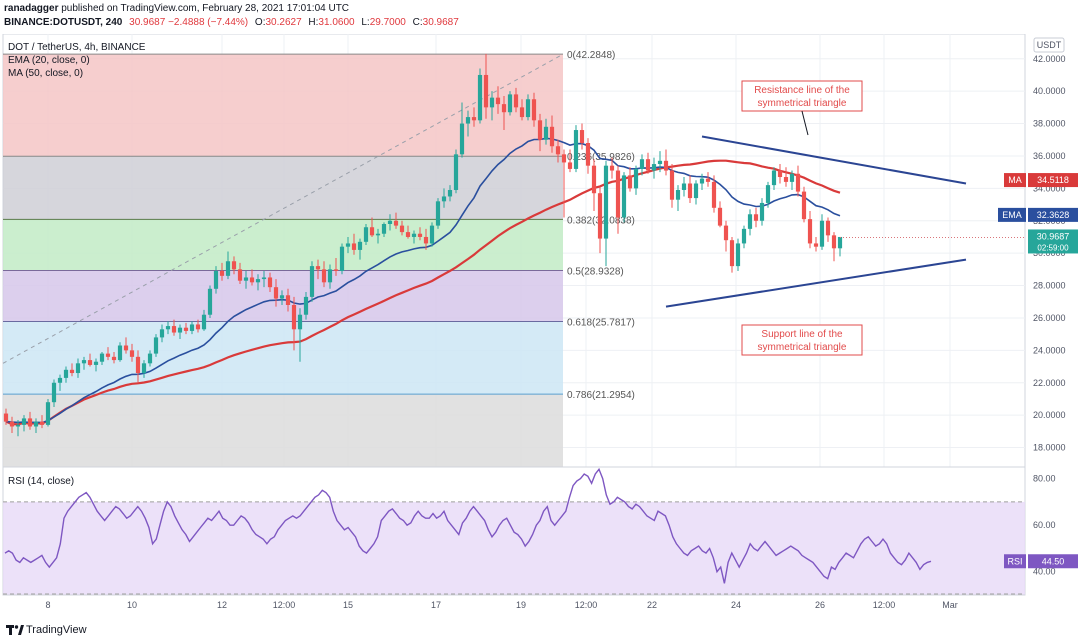 The height and width of the screenshot is (639, 1080). Describe the element at coordinates (313, 22) in the screenshot. I see `high-label: H:` at that location.